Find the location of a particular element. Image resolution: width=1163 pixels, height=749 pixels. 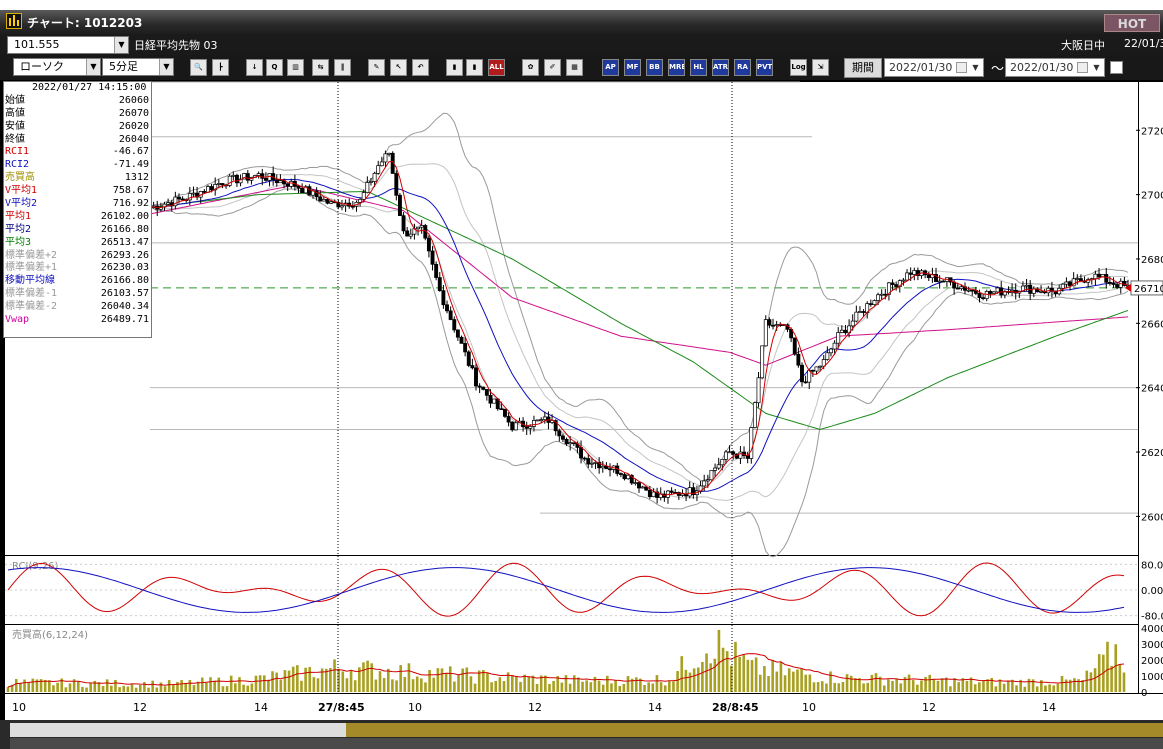

bb-button: BB is located at coordinates (654, 67).